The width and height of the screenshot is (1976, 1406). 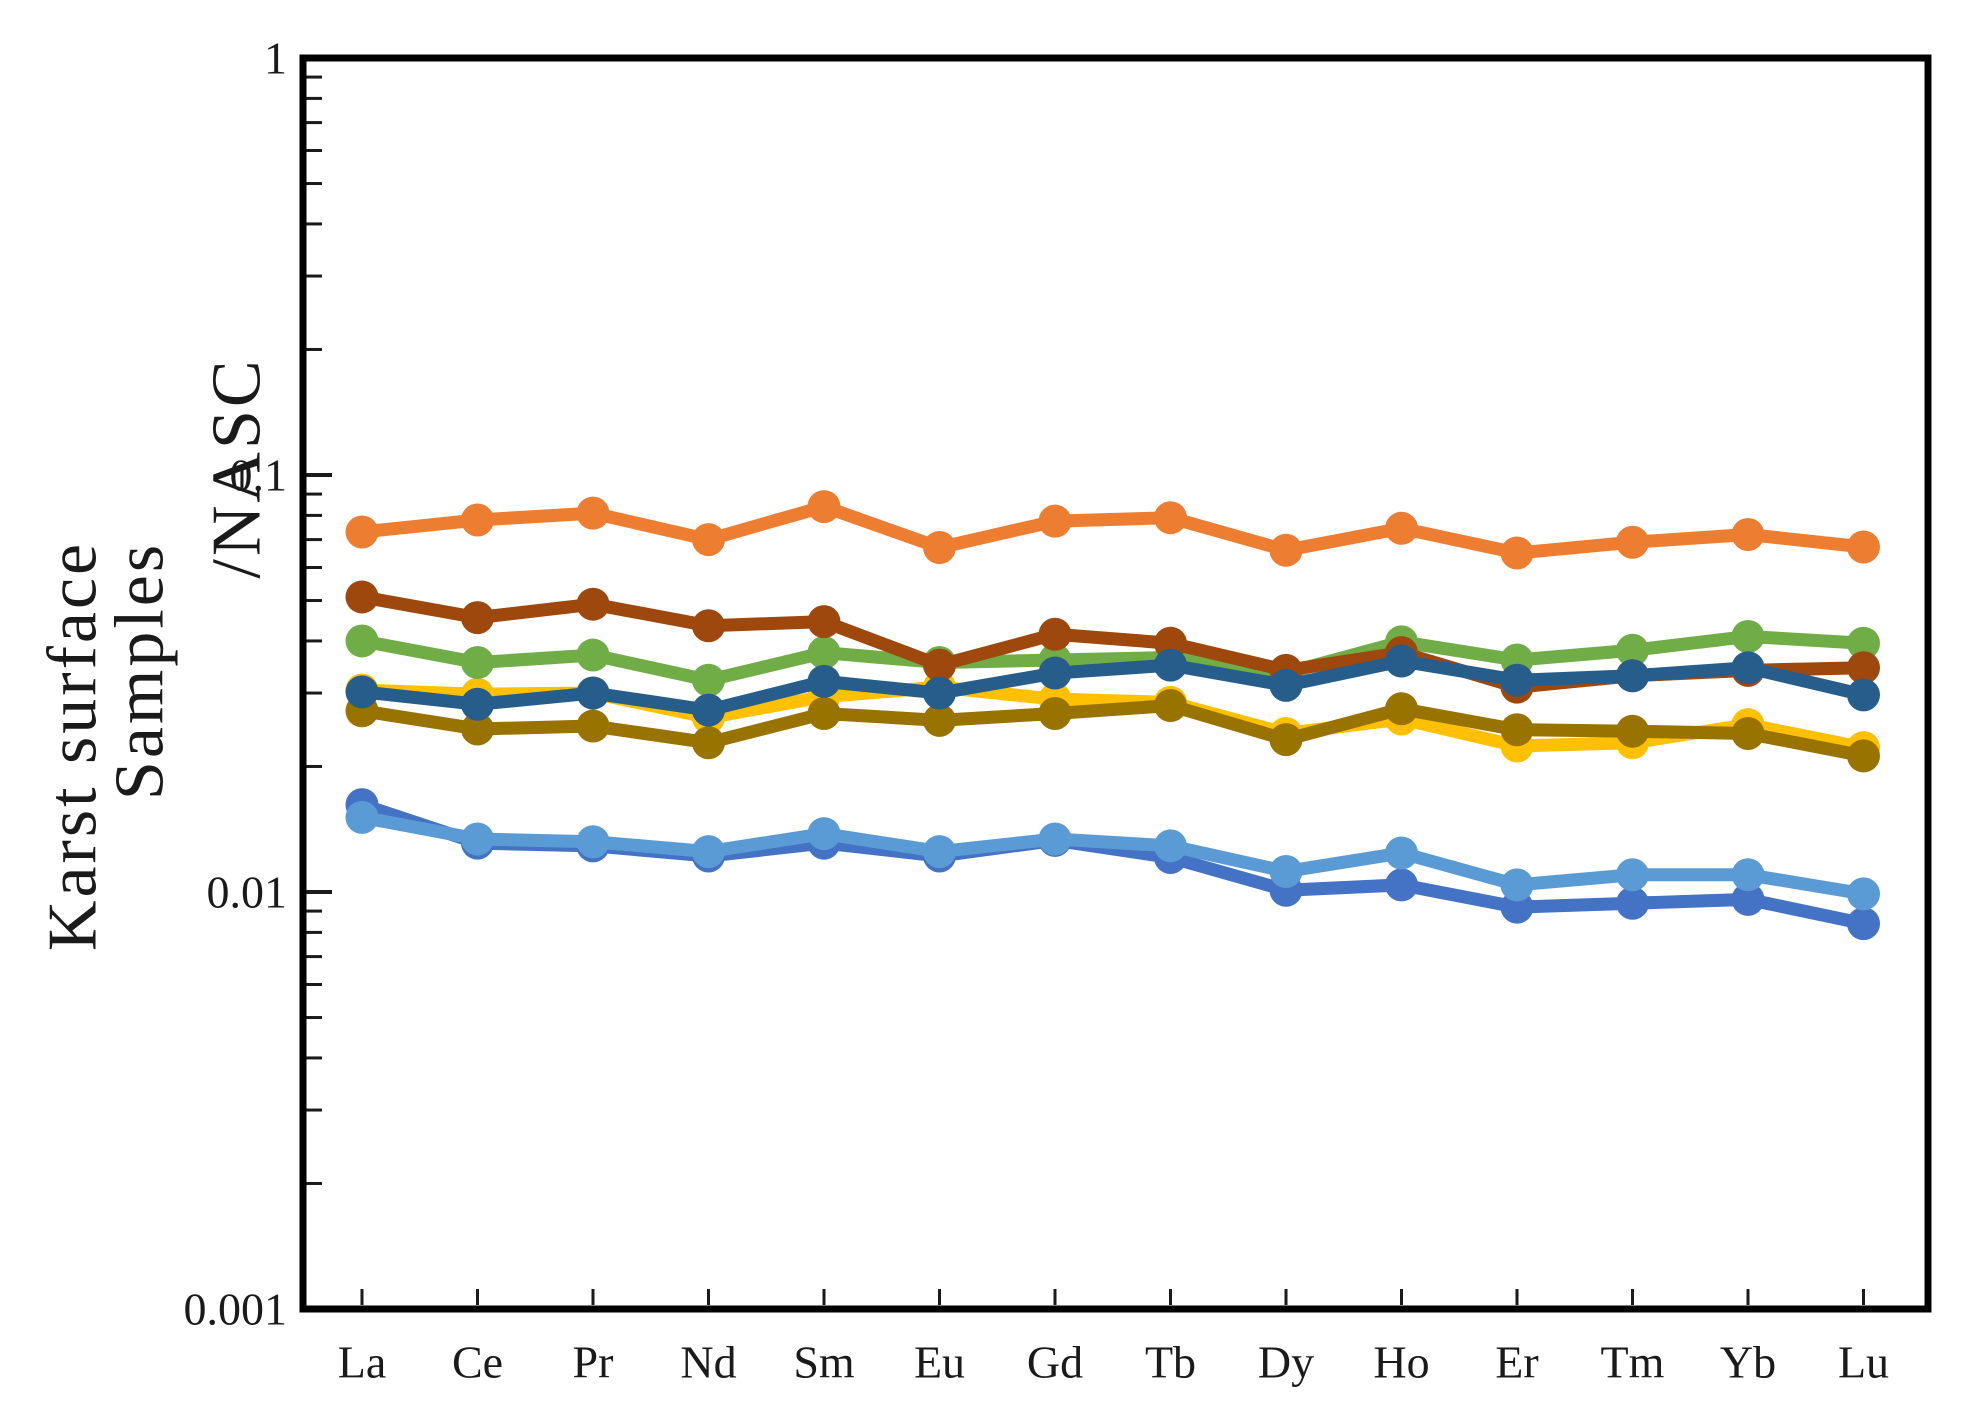 What do you see at coordinates (477, 663) in the screenshot?
I see `series-green-marker-Ce` at bounding box center [477, 663].